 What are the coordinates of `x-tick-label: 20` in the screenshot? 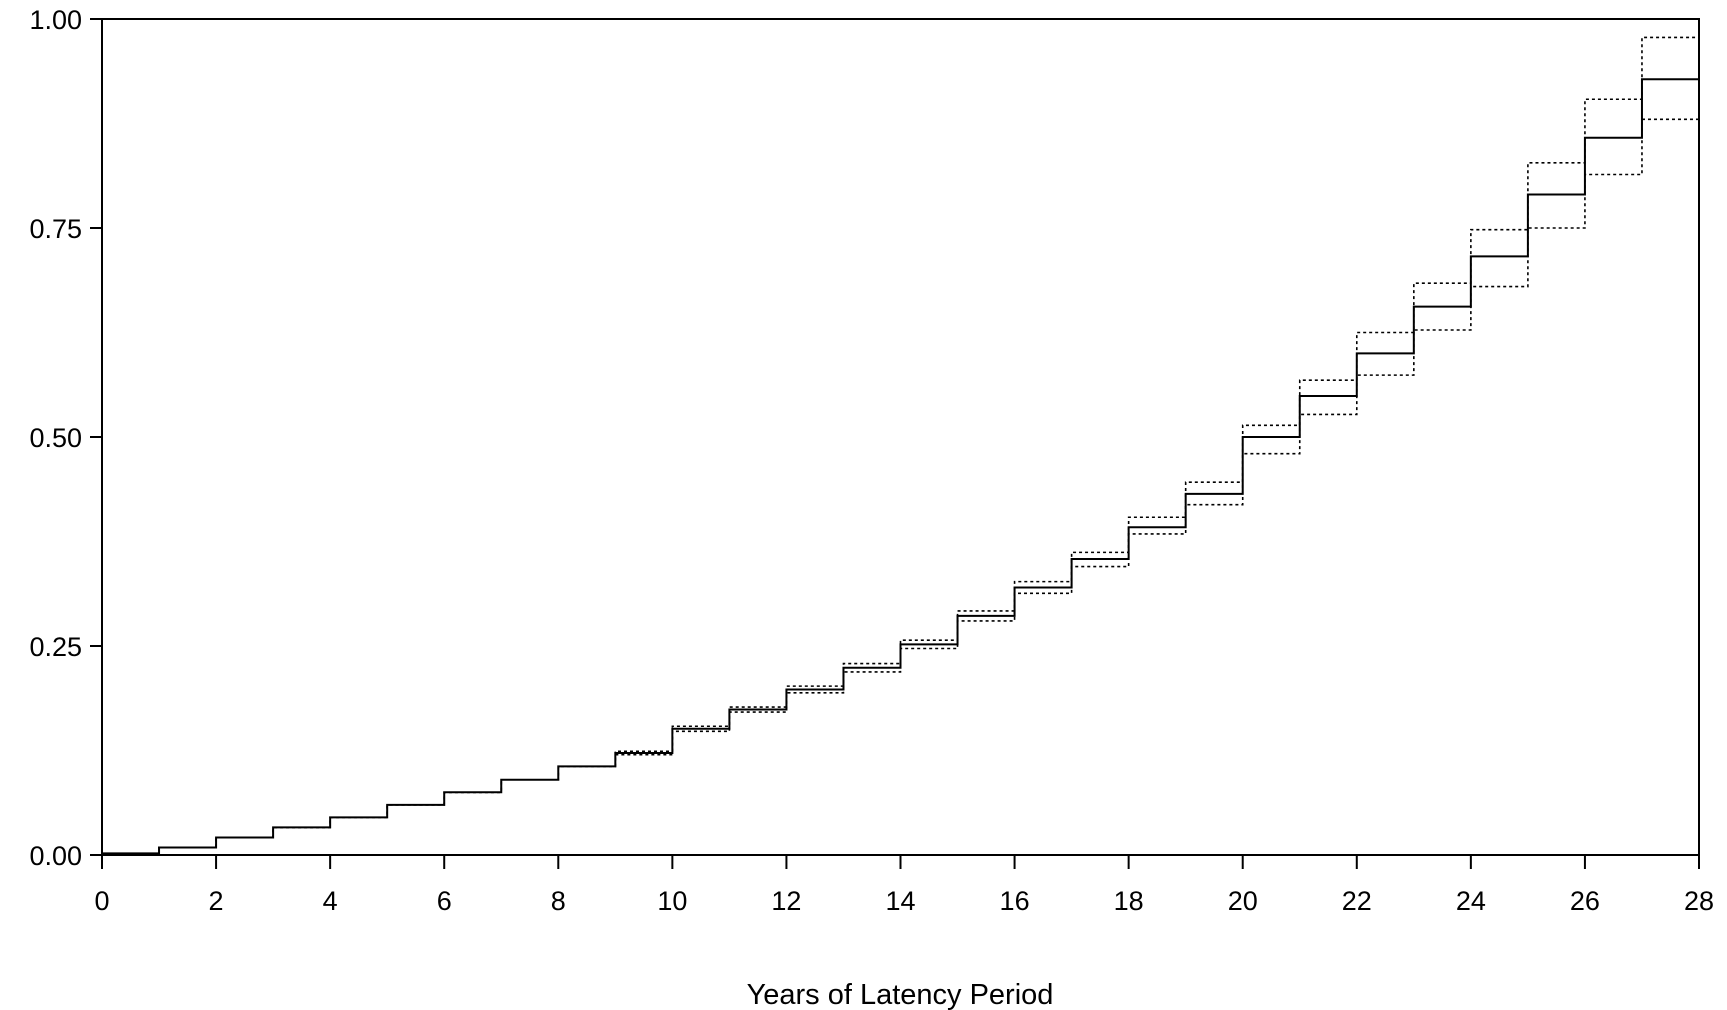 It's located at (1243, 901).